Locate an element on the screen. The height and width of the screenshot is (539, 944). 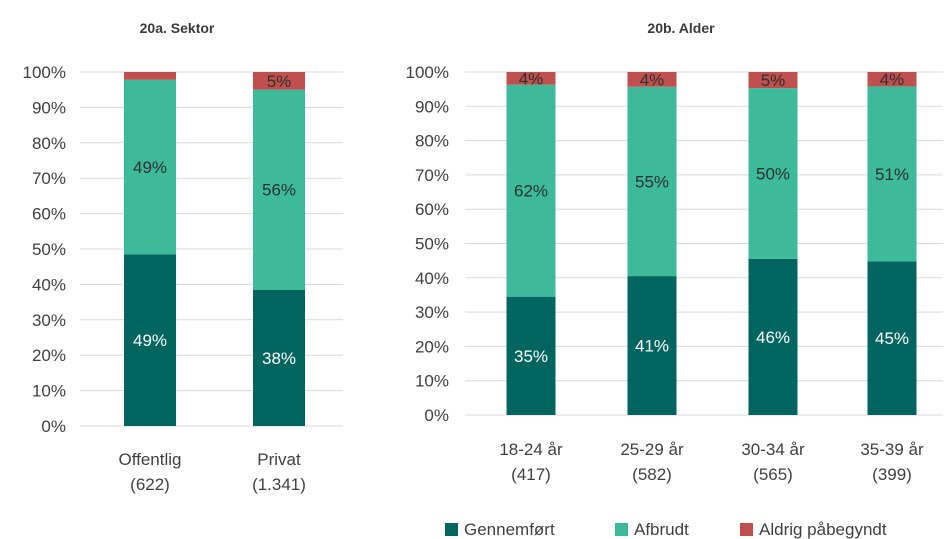
category-count: (622) is located at coordinates (150, 484).